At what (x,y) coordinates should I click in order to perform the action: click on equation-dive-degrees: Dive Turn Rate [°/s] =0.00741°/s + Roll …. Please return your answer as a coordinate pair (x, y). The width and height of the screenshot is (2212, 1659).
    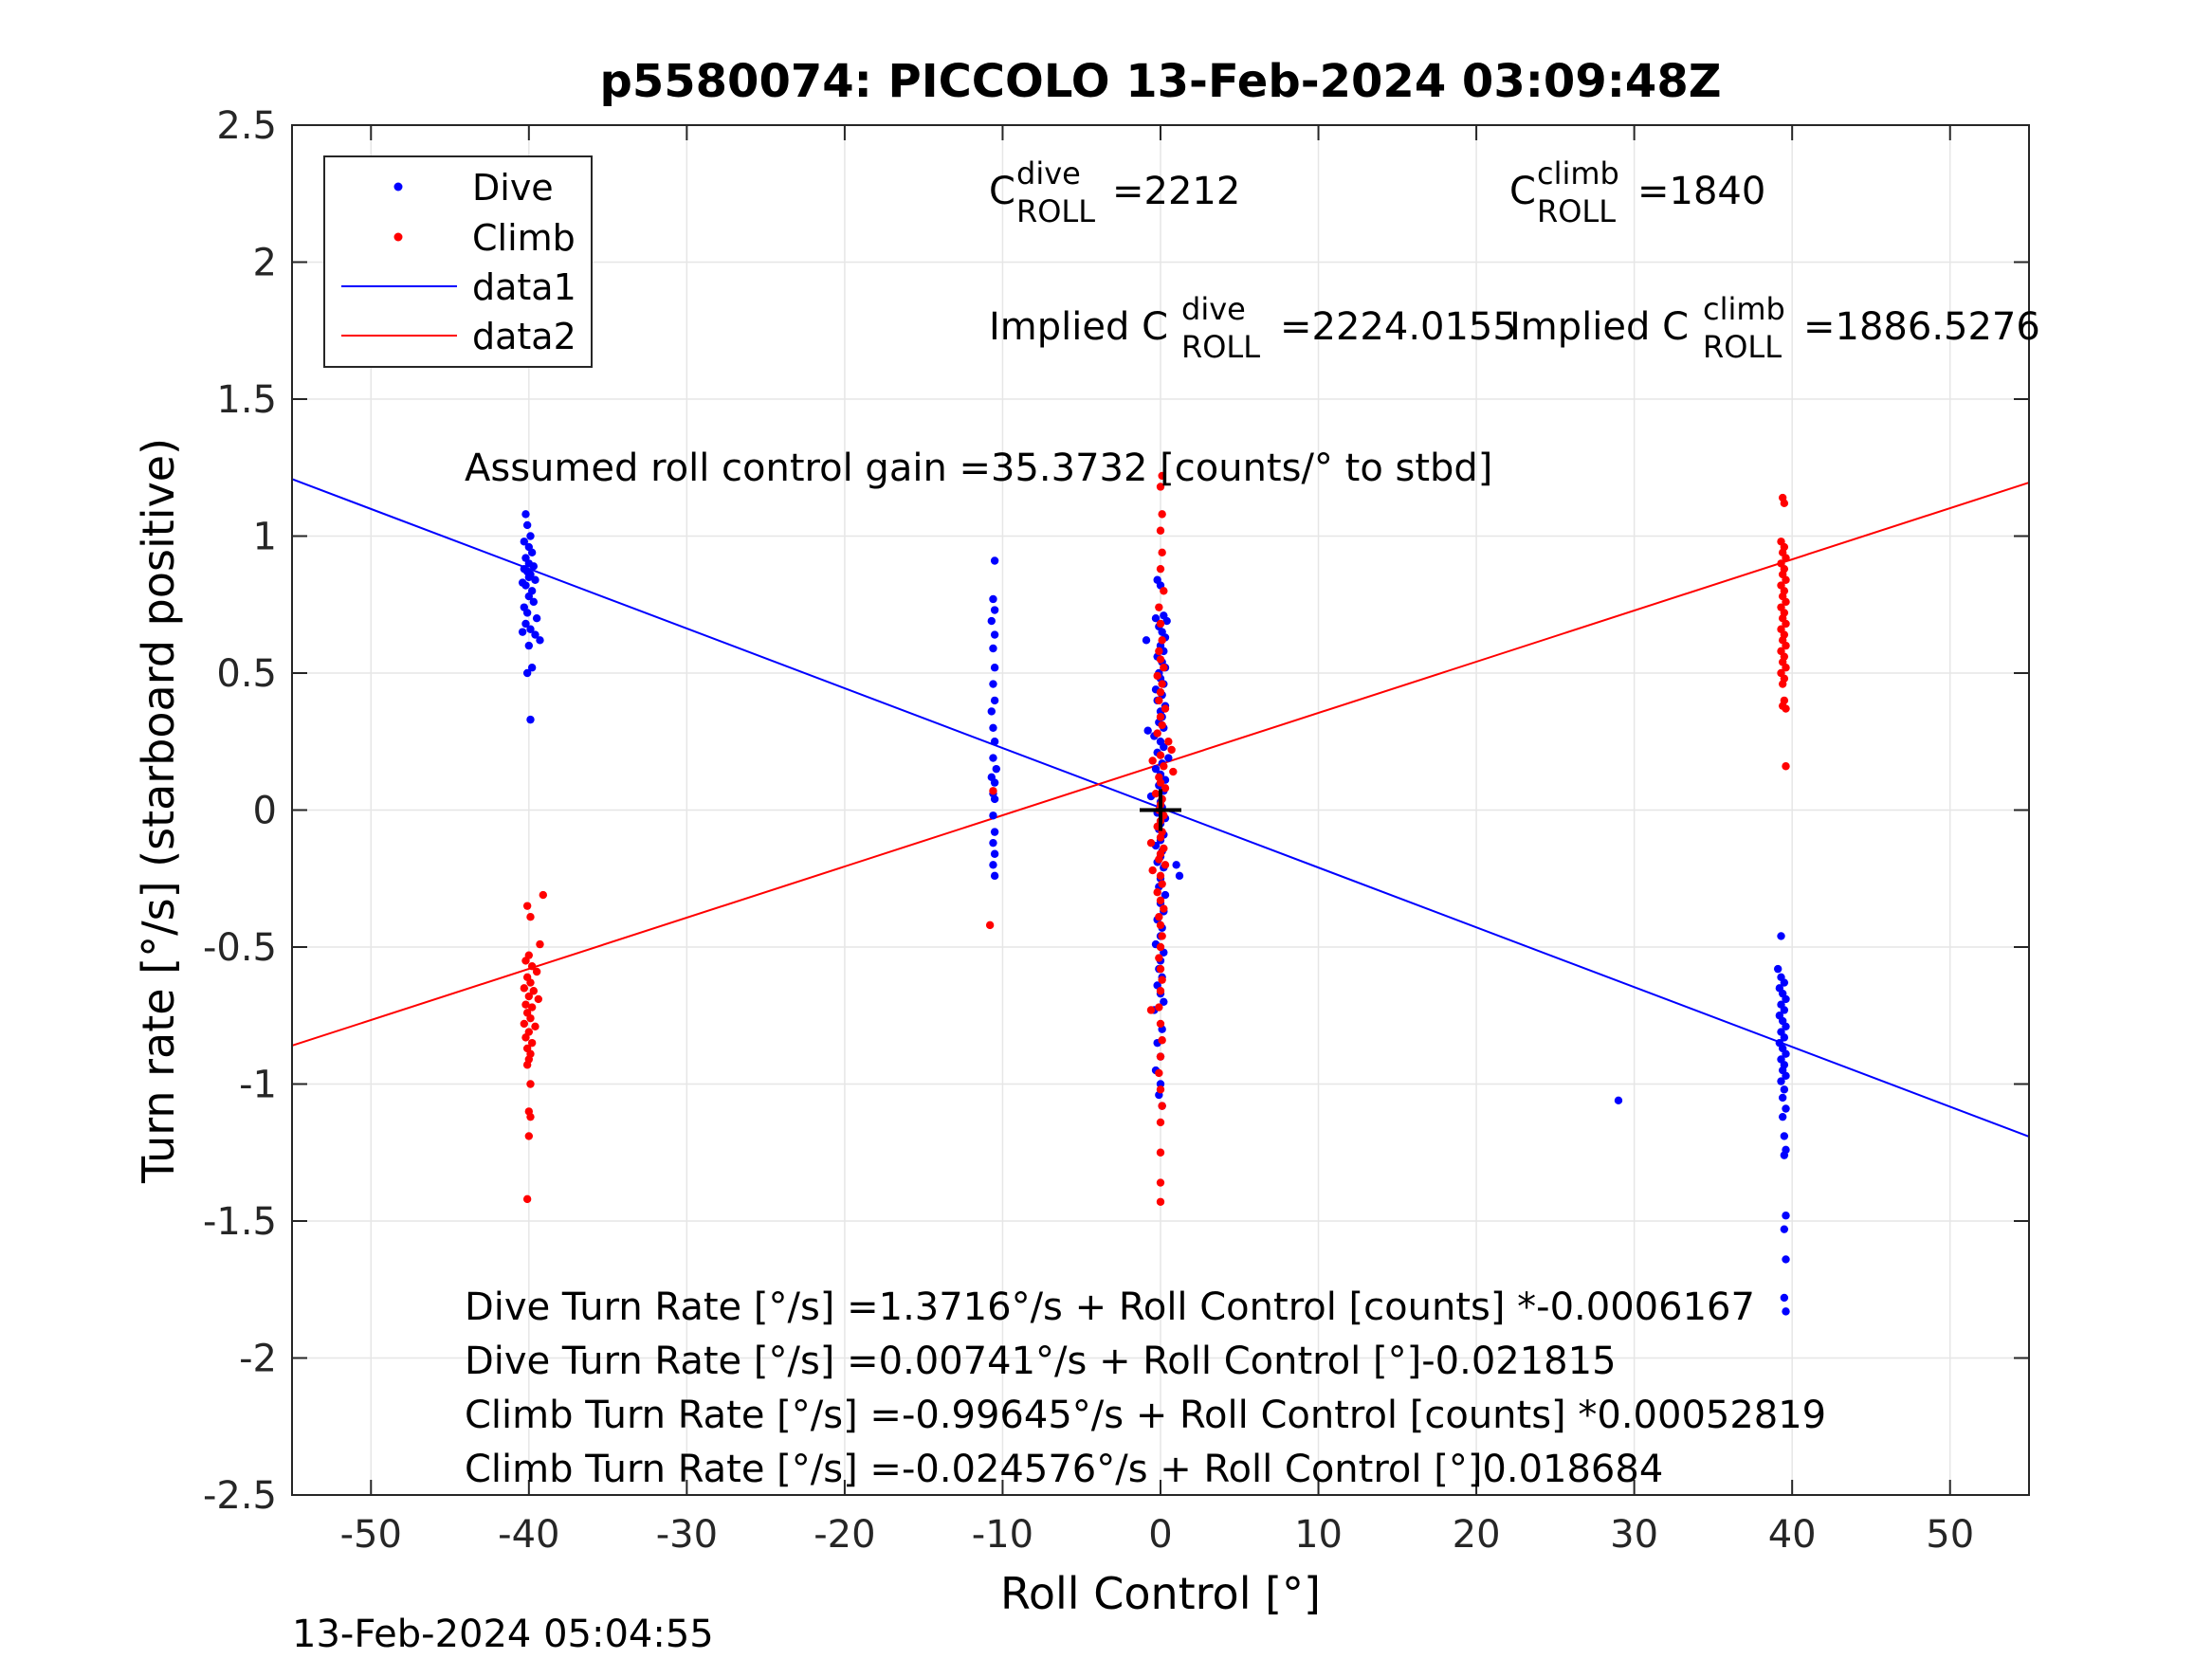
    Looking at the image, I should click on (1041, 1361).